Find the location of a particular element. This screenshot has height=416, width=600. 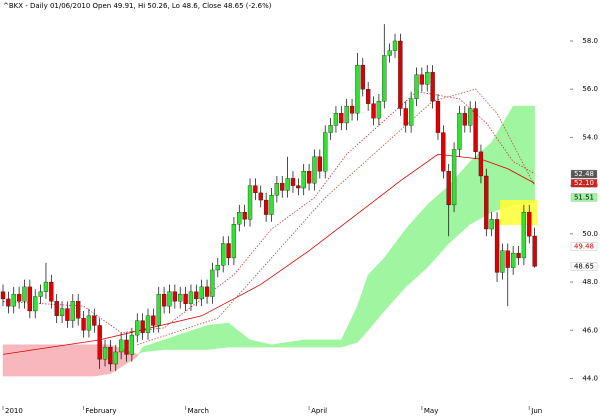

y-tick-label: 54.0 is located at coordinates (590, 137).